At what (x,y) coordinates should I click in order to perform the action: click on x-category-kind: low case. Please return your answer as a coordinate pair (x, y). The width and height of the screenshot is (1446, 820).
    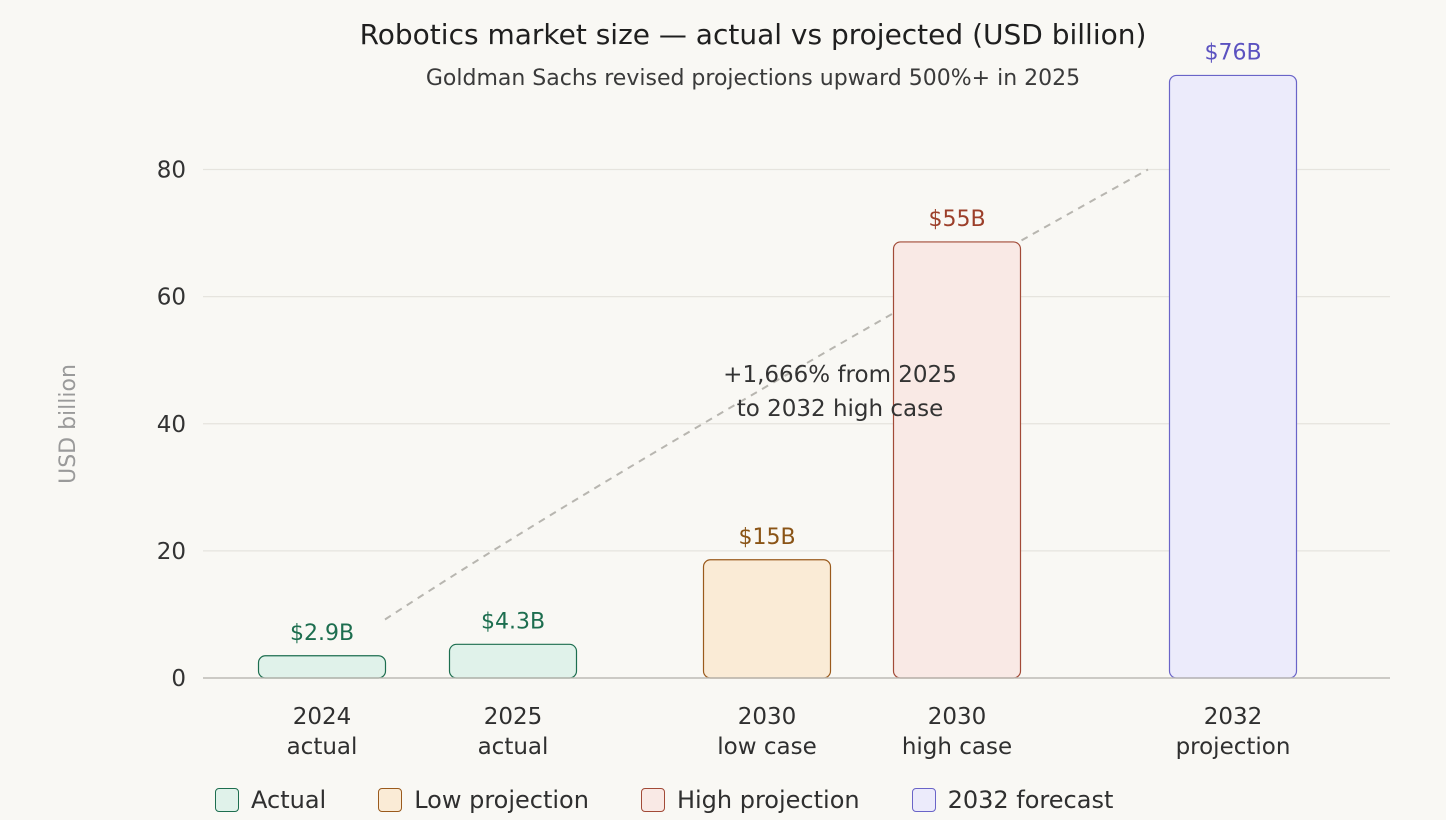
    Looking at the image, I should click on (766, 747).